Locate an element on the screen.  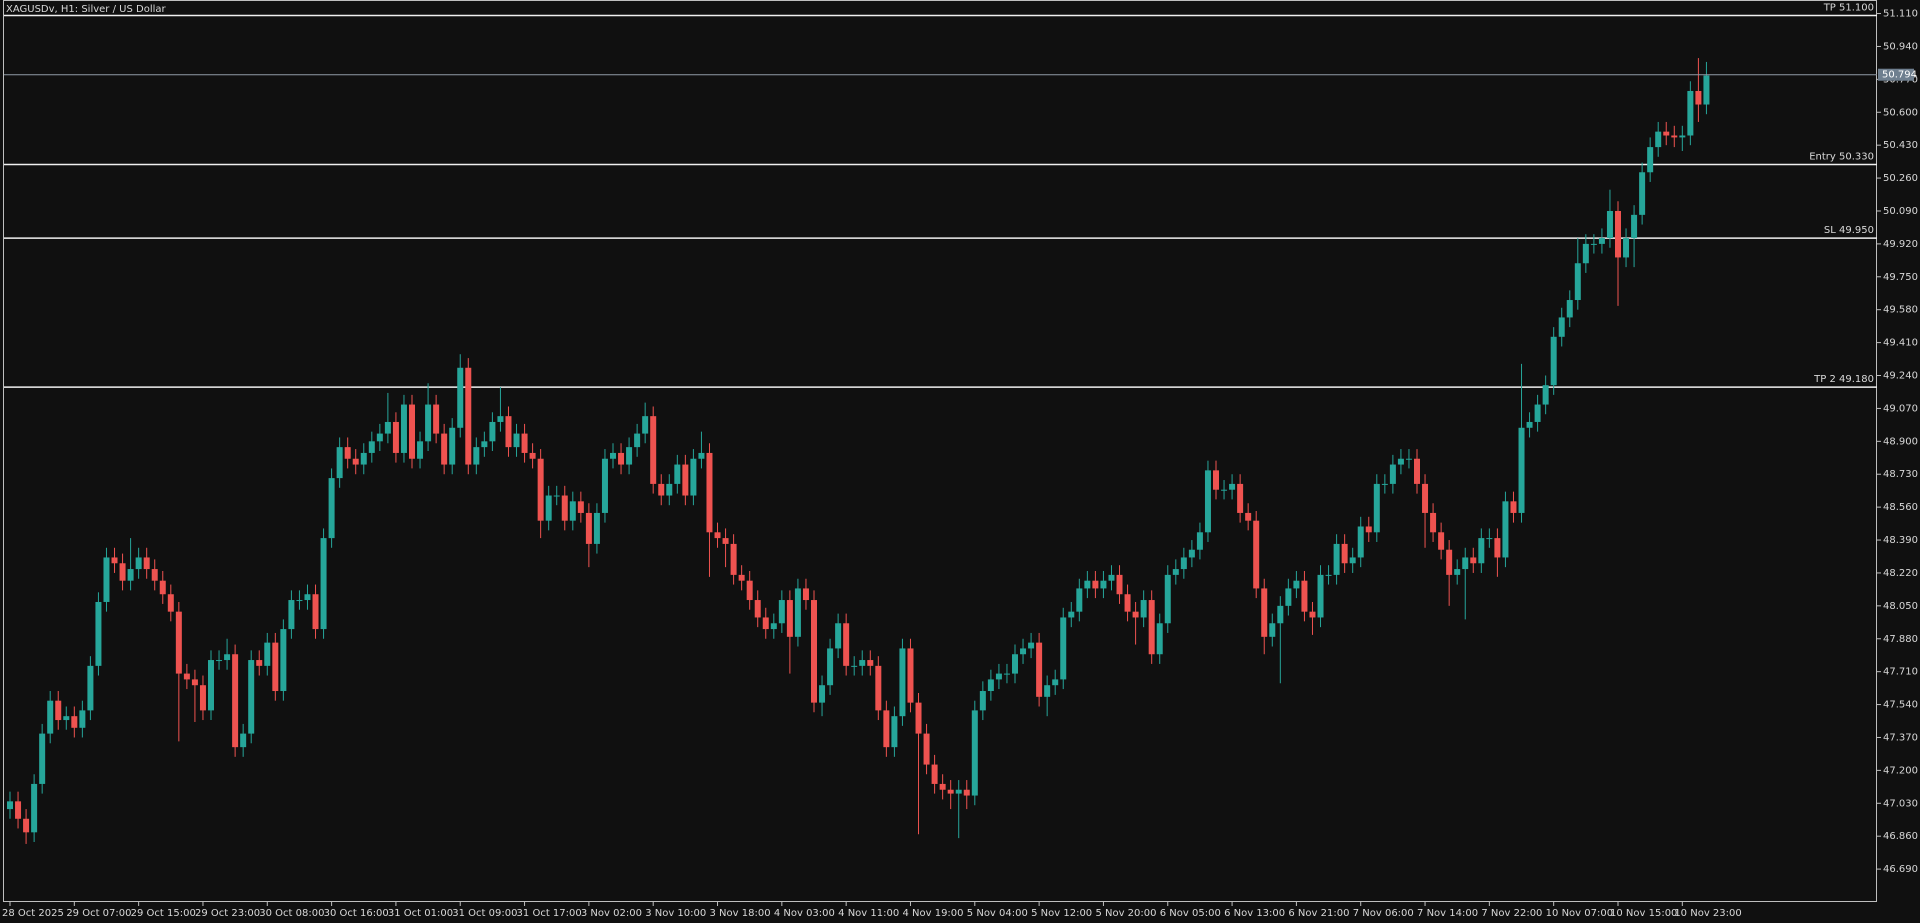
x-tick-label: 29 Oct 15:00 is located at coordinates (163, 913).